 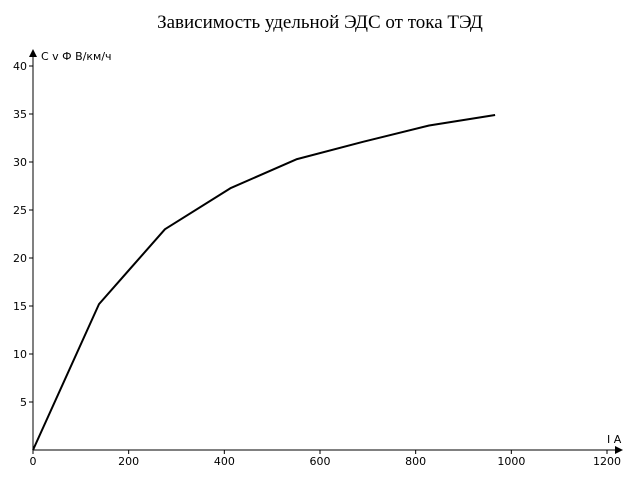 I want to click on y-tick-label: 15, so click(x=20, y=306).